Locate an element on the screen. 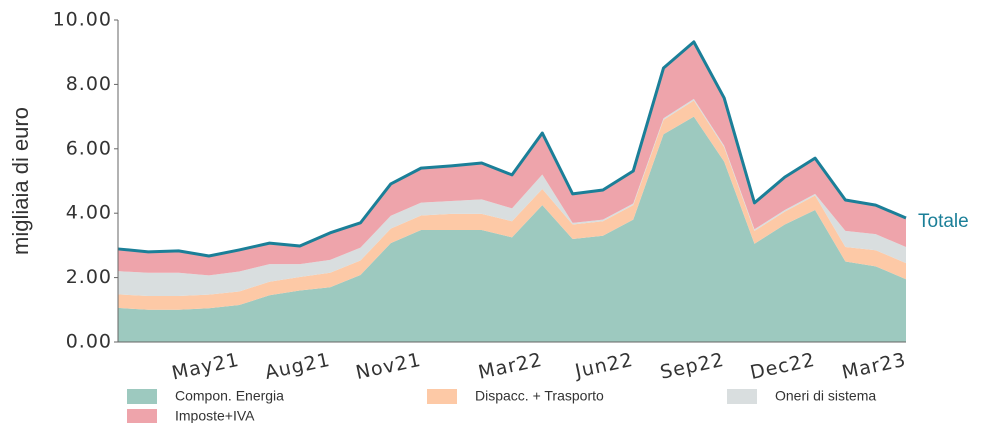 The image size is (989, 423). legend-label: Oneri di sistema is located at coordinates (825, 396).